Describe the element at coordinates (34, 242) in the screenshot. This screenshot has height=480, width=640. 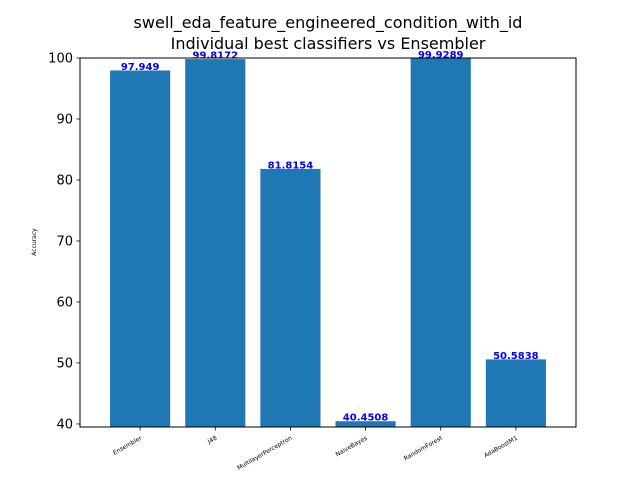
I see `y-axis-label: Accuracy` at that location.